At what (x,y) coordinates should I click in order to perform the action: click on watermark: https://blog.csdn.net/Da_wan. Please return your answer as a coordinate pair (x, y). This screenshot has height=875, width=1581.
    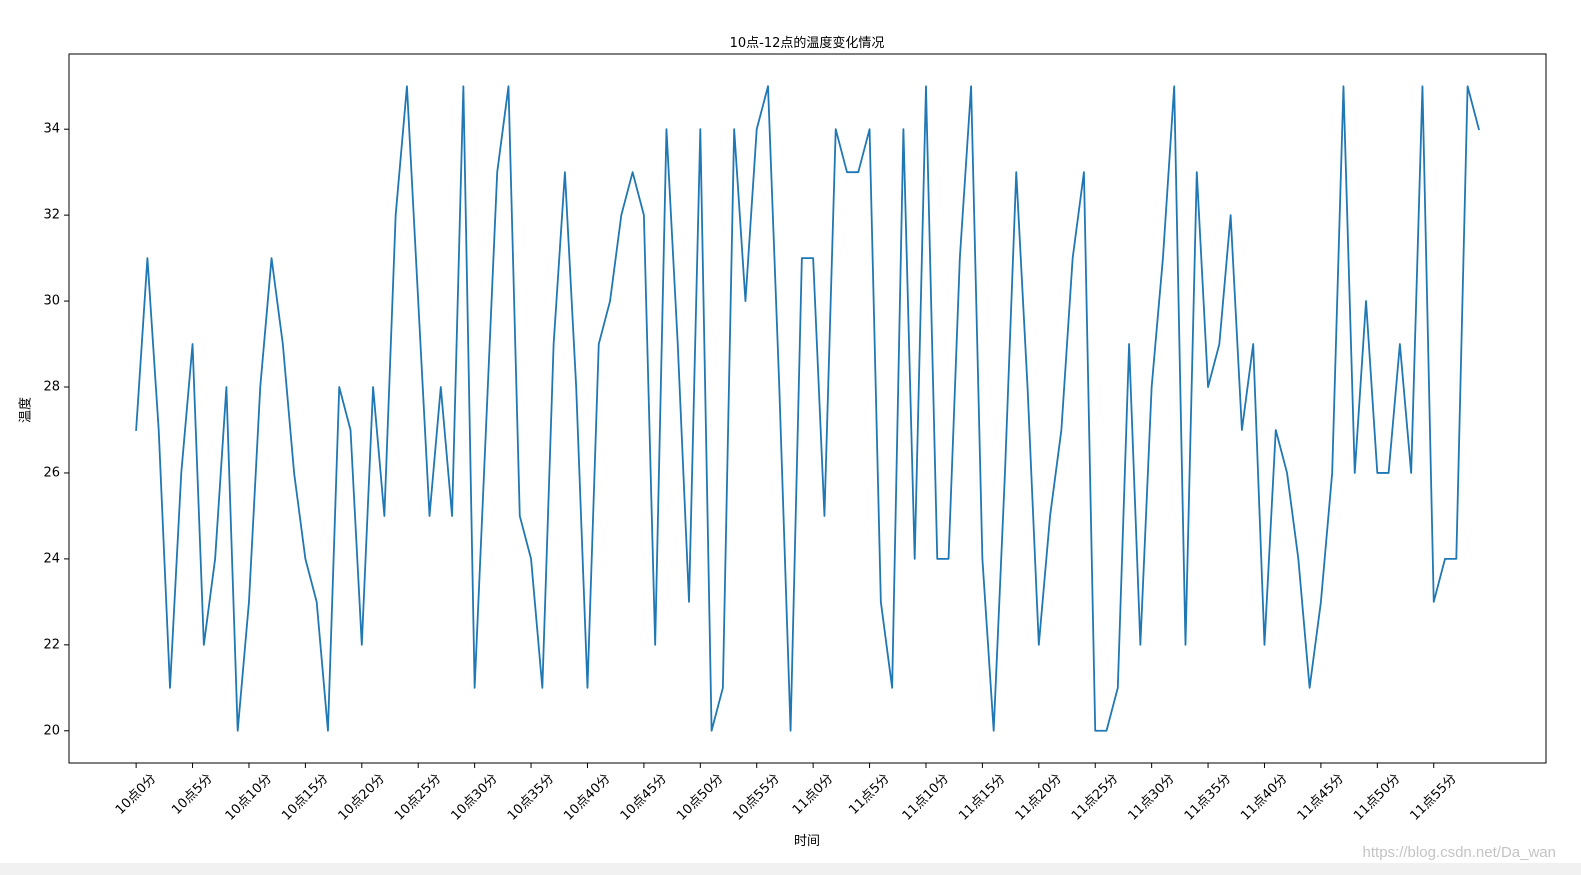
    Looking at the image, I should click on (1459, 852).